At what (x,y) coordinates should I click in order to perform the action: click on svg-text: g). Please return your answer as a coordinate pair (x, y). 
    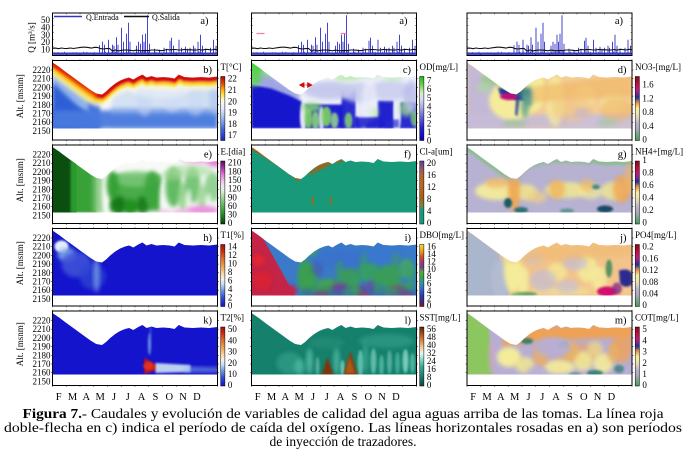
    Looking at the image, I should click on (622, 155).